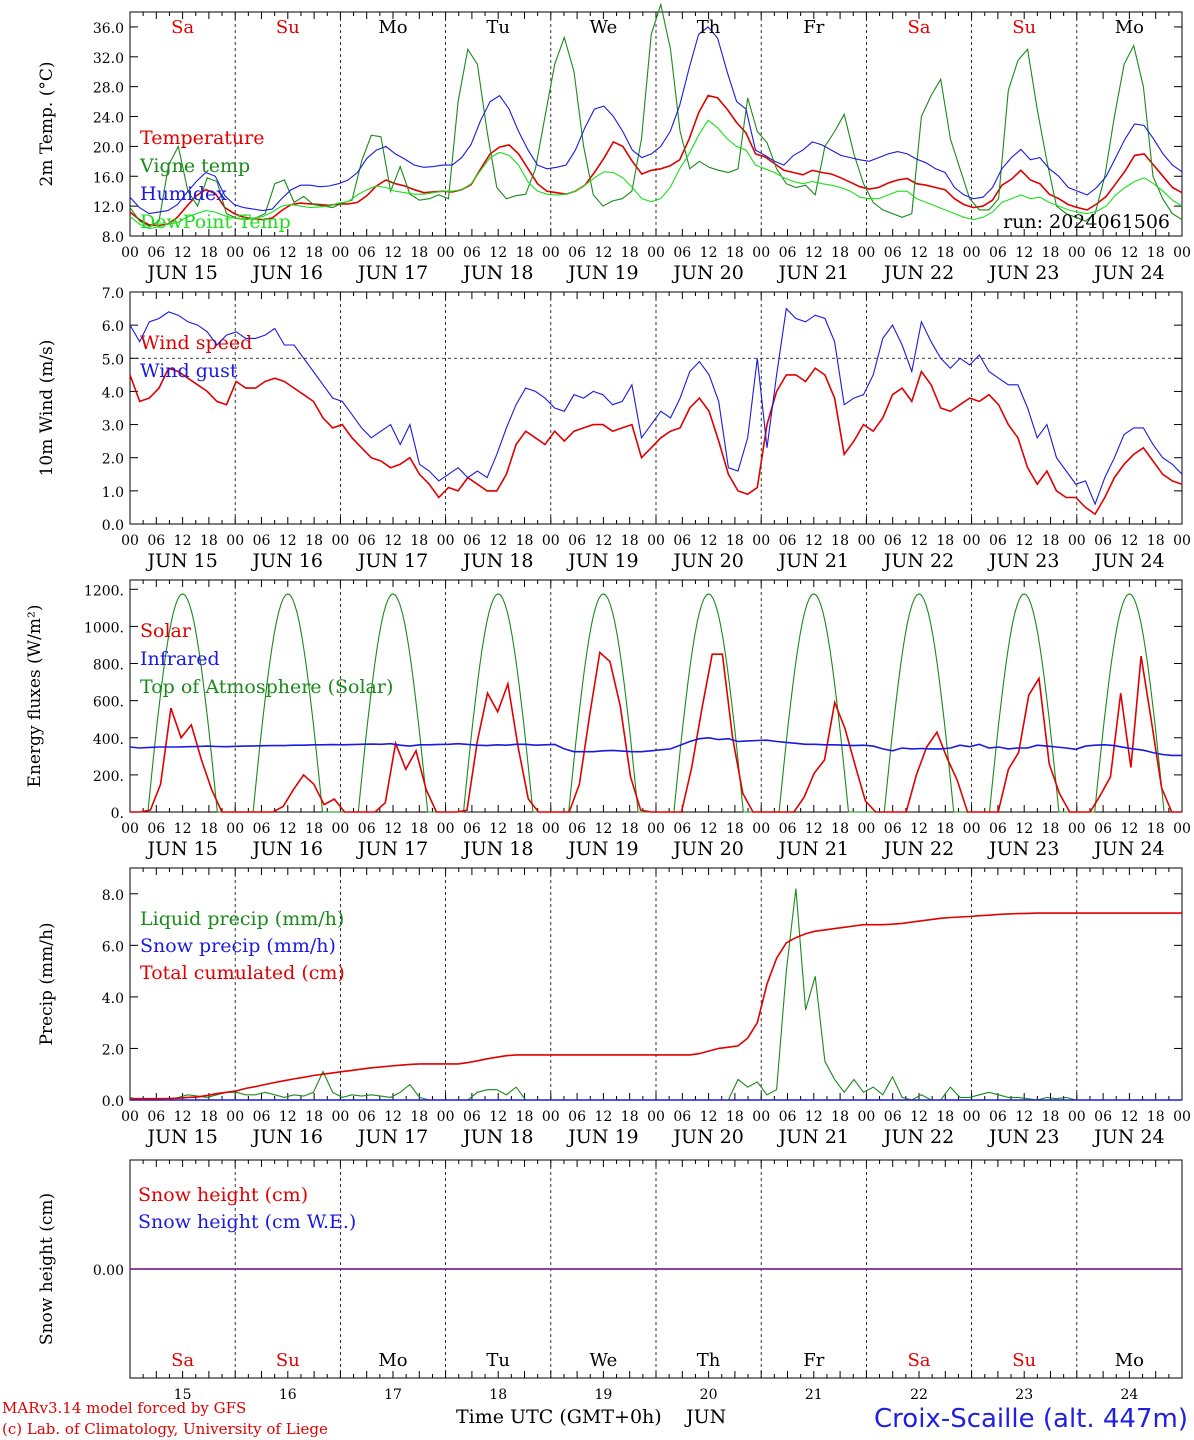 The image size is (1194, 1440). What do you see at coordinates (113, 294) in the screenshot?
I see `y-tick-label: 7.0` at bounding box center [113, 294].